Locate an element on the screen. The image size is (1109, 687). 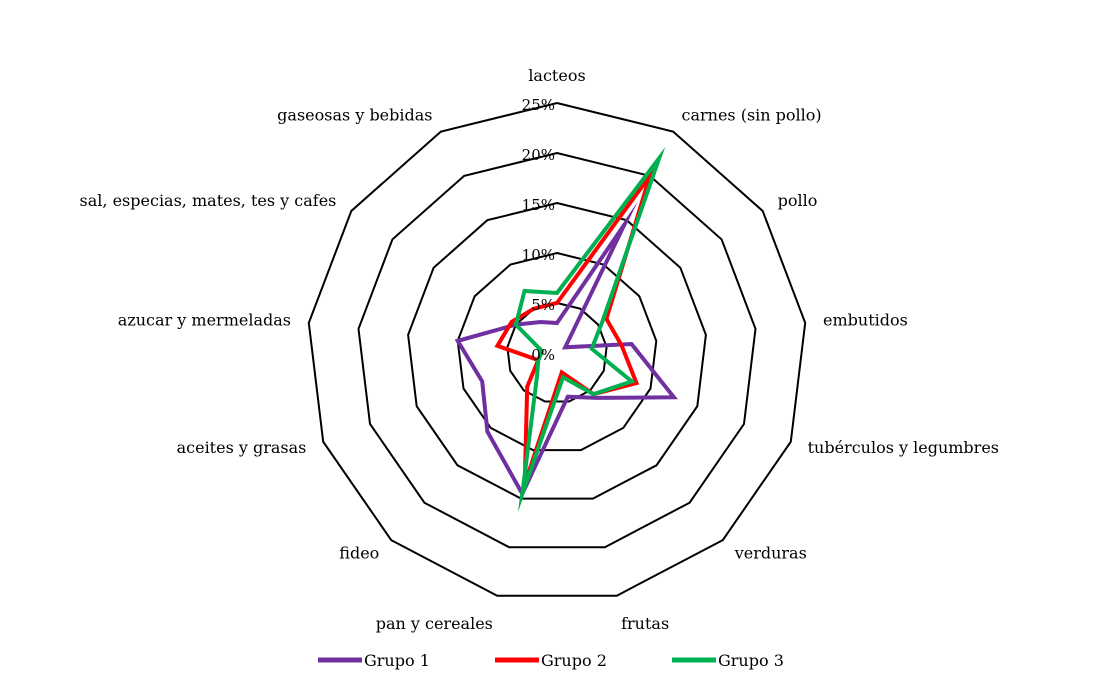
category-label-12: sal, especias, mates, tes y cafes is located at coordinates (208, 200).